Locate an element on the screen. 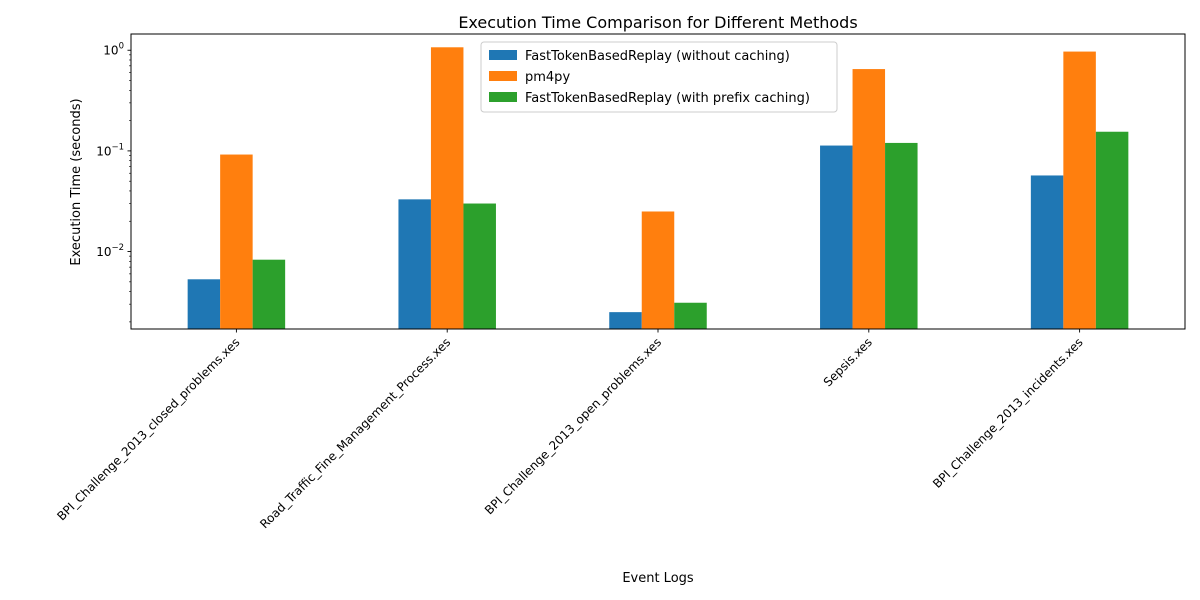  y-tick-label: 10⁻¹ is located at coordinates (110, 150).